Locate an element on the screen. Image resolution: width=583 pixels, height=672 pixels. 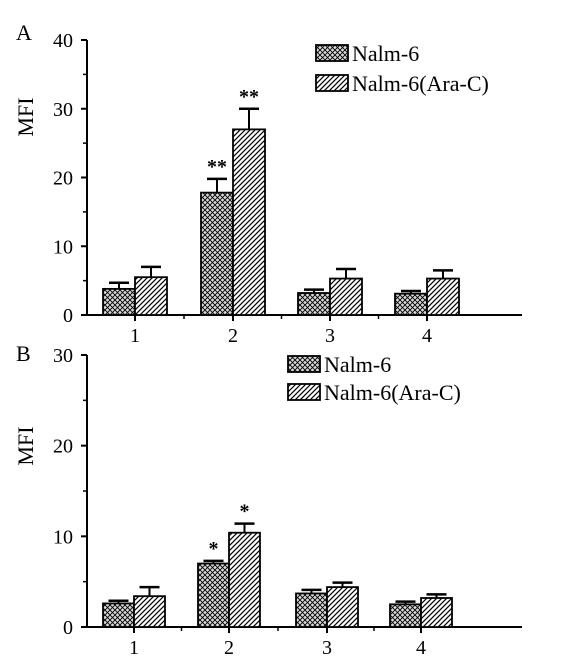
panel-label: A is located at coordinates (24, 32).